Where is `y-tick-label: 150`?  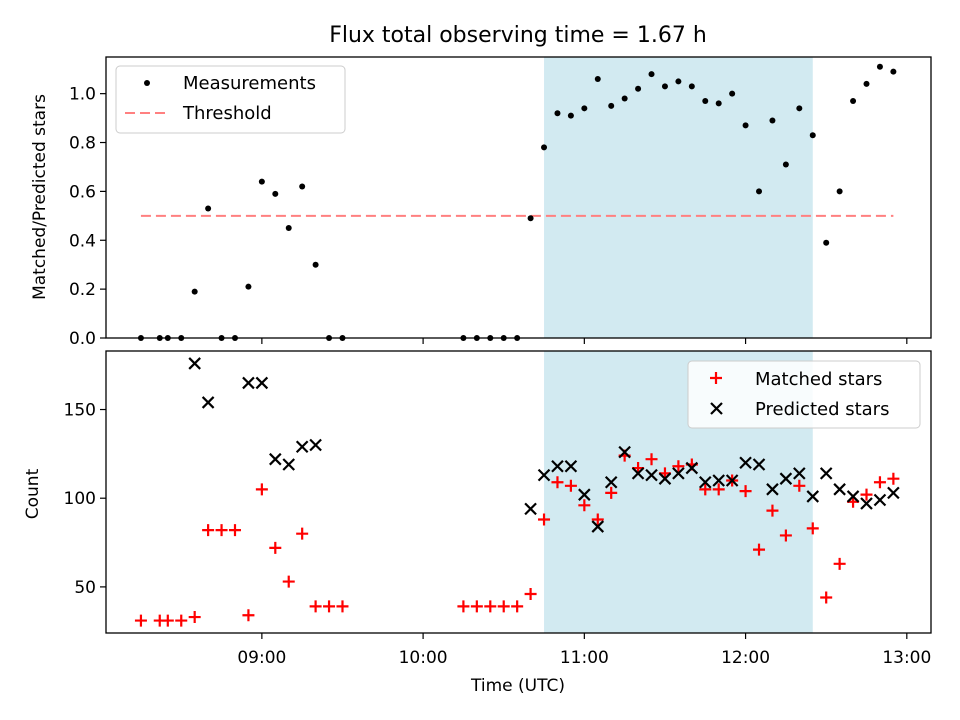
y-tick-label: 150 is located at coordinates (80, 411).